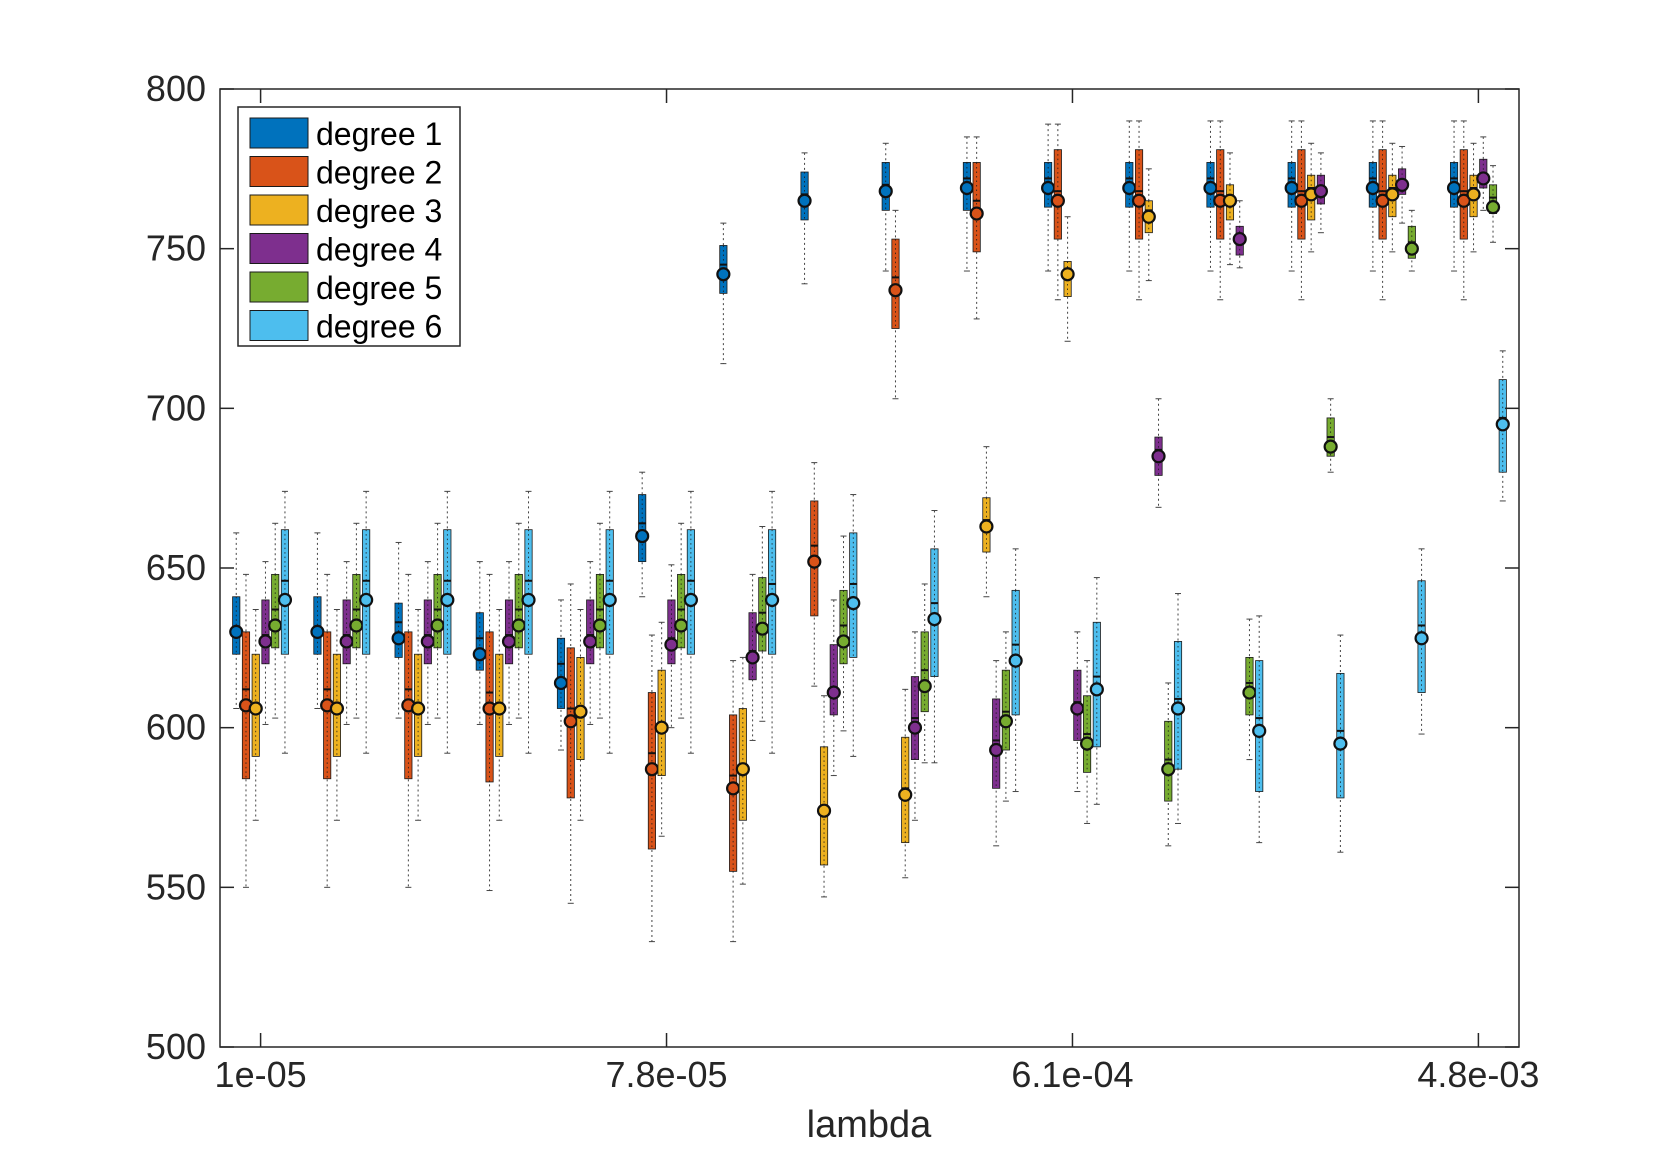 This screenshot has width=1668, height=1170. What do you see at coordinates (869, 1125) in the screenshot?
I see `x-axis-label: lambda` at bounding box center [869, 1125].